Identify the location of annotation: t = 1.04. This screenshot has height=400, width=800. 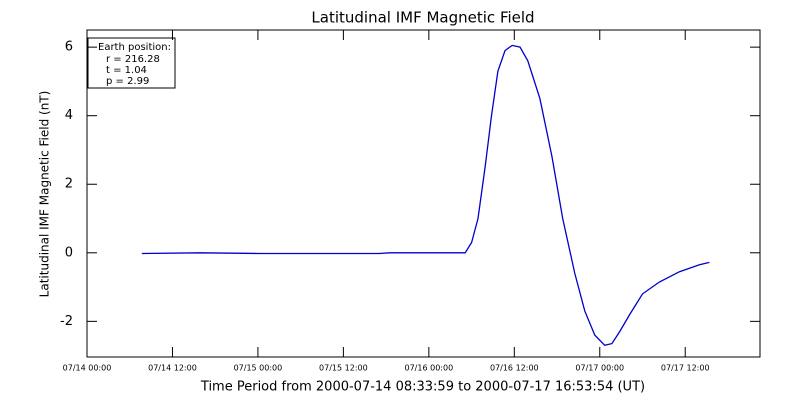
(126, 70).